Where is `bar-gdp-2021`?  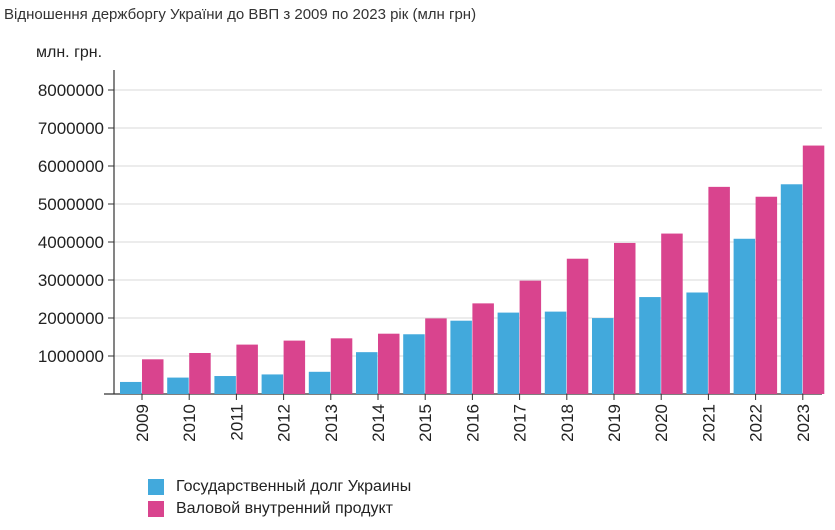 bar-gdp-2021 is located at coordinates (719, 290).